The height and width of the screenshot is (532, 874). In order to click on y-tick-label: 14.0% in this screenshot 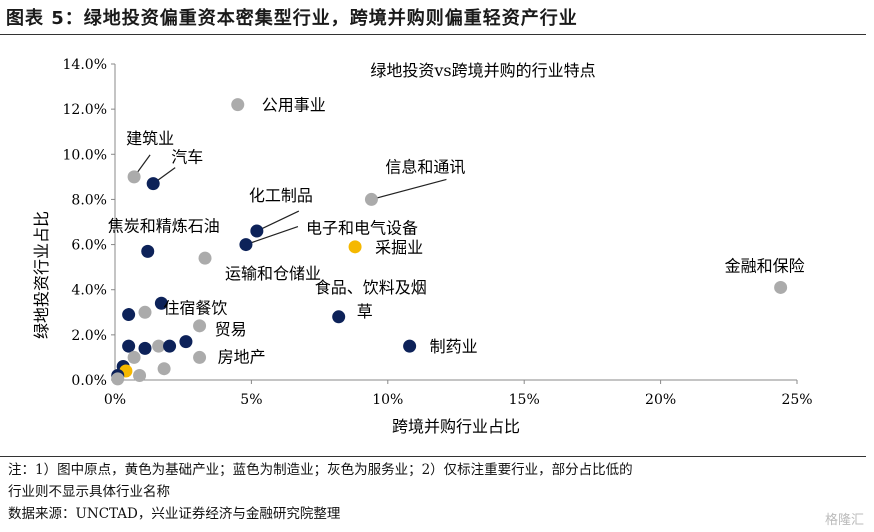, I will do `click(85, 65)`.